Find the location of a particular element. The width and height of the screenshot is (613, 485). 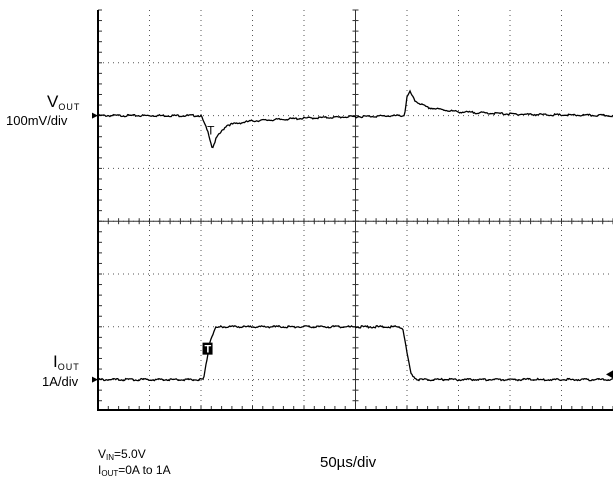

trigger-marker-ch2: T is located at coordinates (208, 350).